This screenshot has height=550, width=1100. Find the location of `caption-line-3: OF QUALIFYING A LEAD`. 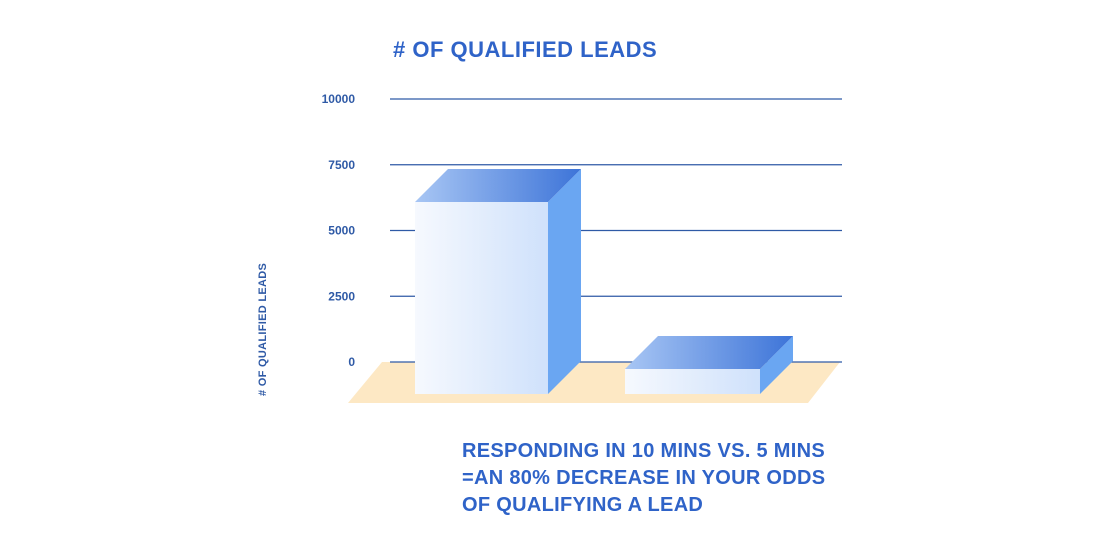

caption-line-3: OF QUALIFYING A LEAD is located at coordinates (583, 505).